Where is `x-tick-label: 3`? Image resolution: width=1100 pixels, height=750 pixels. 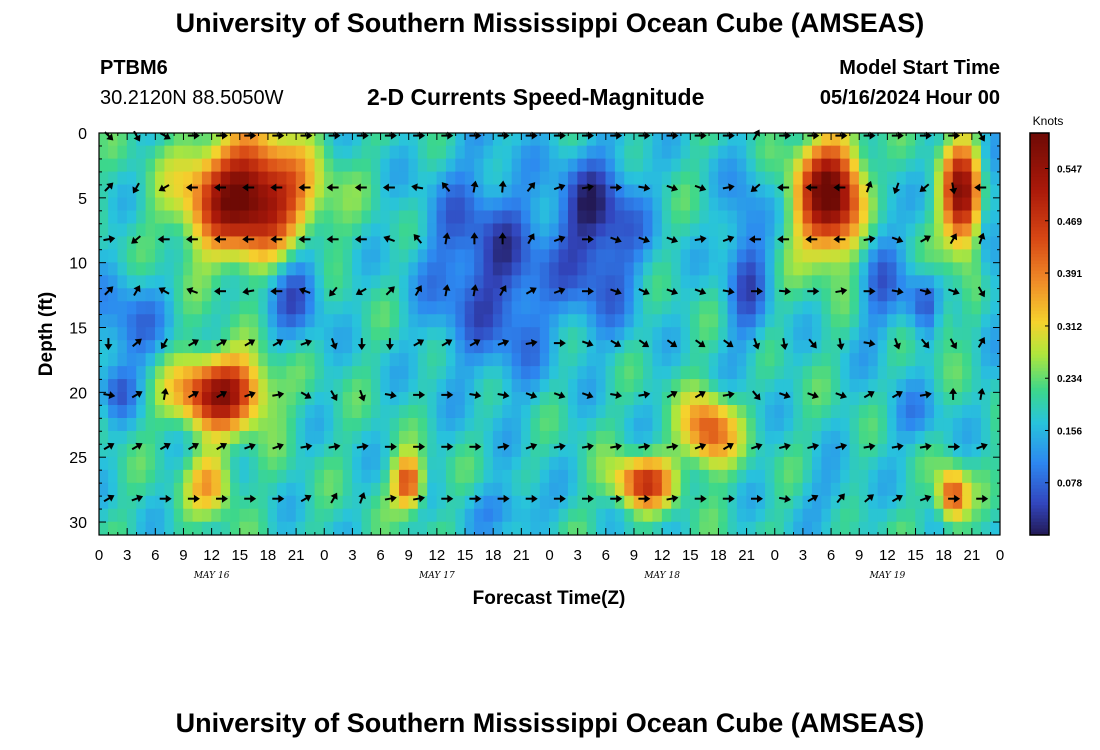
x-tick-label: 3 is located at coordinates (803, 555).